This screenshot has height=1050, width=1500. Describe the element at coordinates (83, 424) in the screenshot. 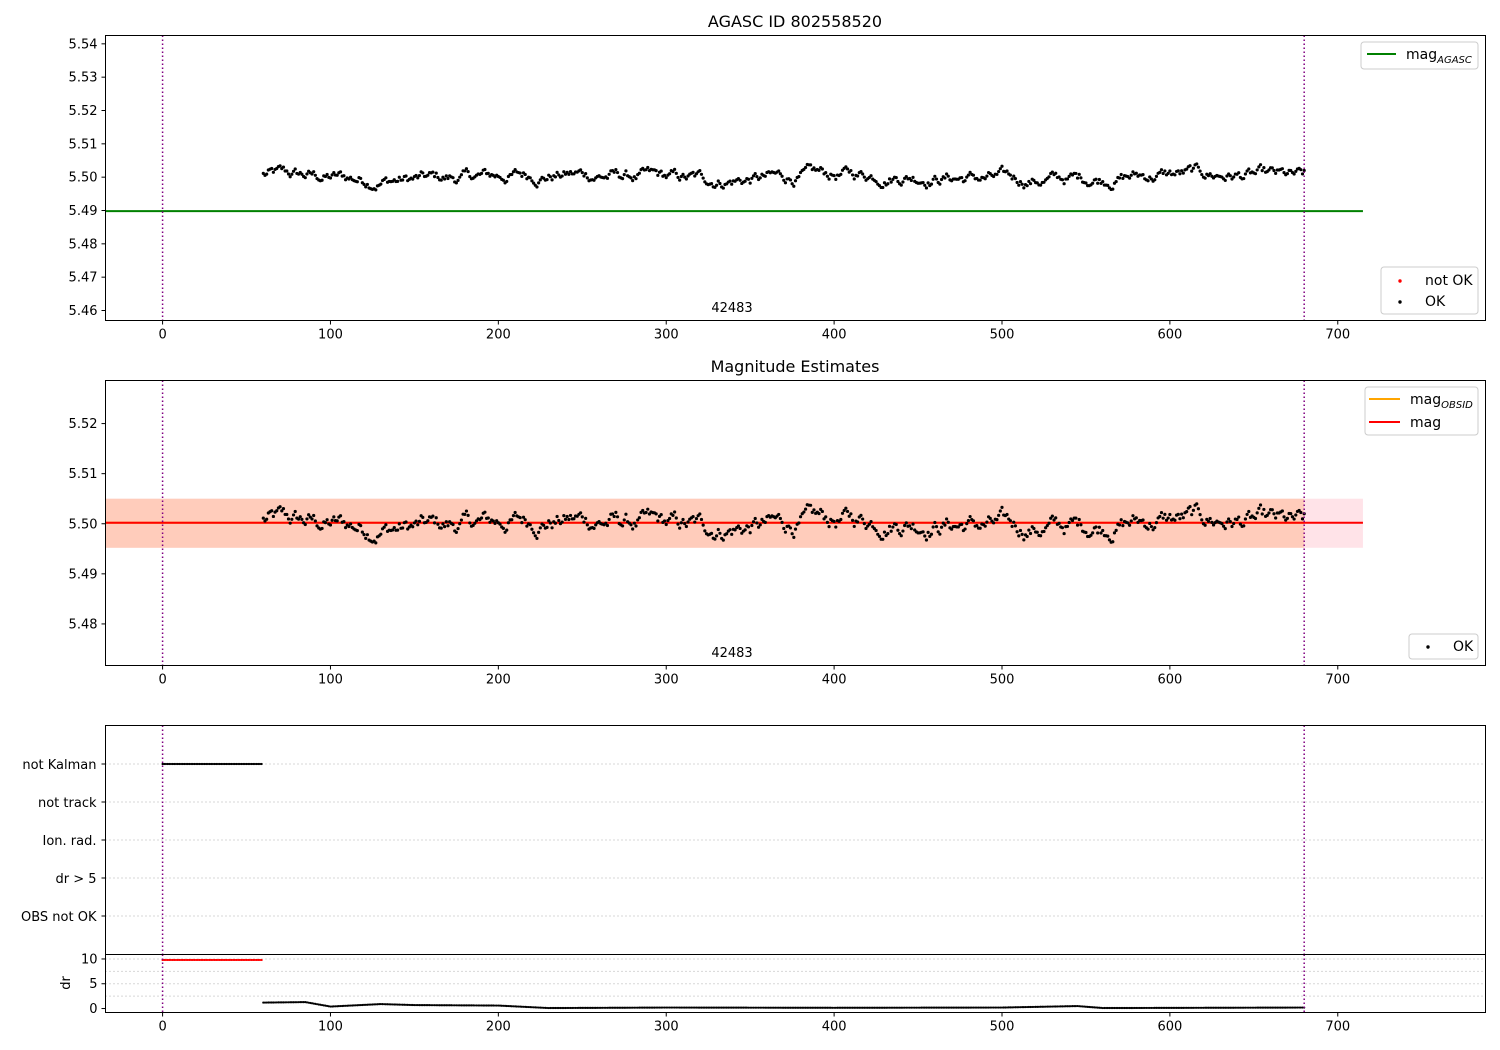

I see `y-tick-label: 5.52` at that location.